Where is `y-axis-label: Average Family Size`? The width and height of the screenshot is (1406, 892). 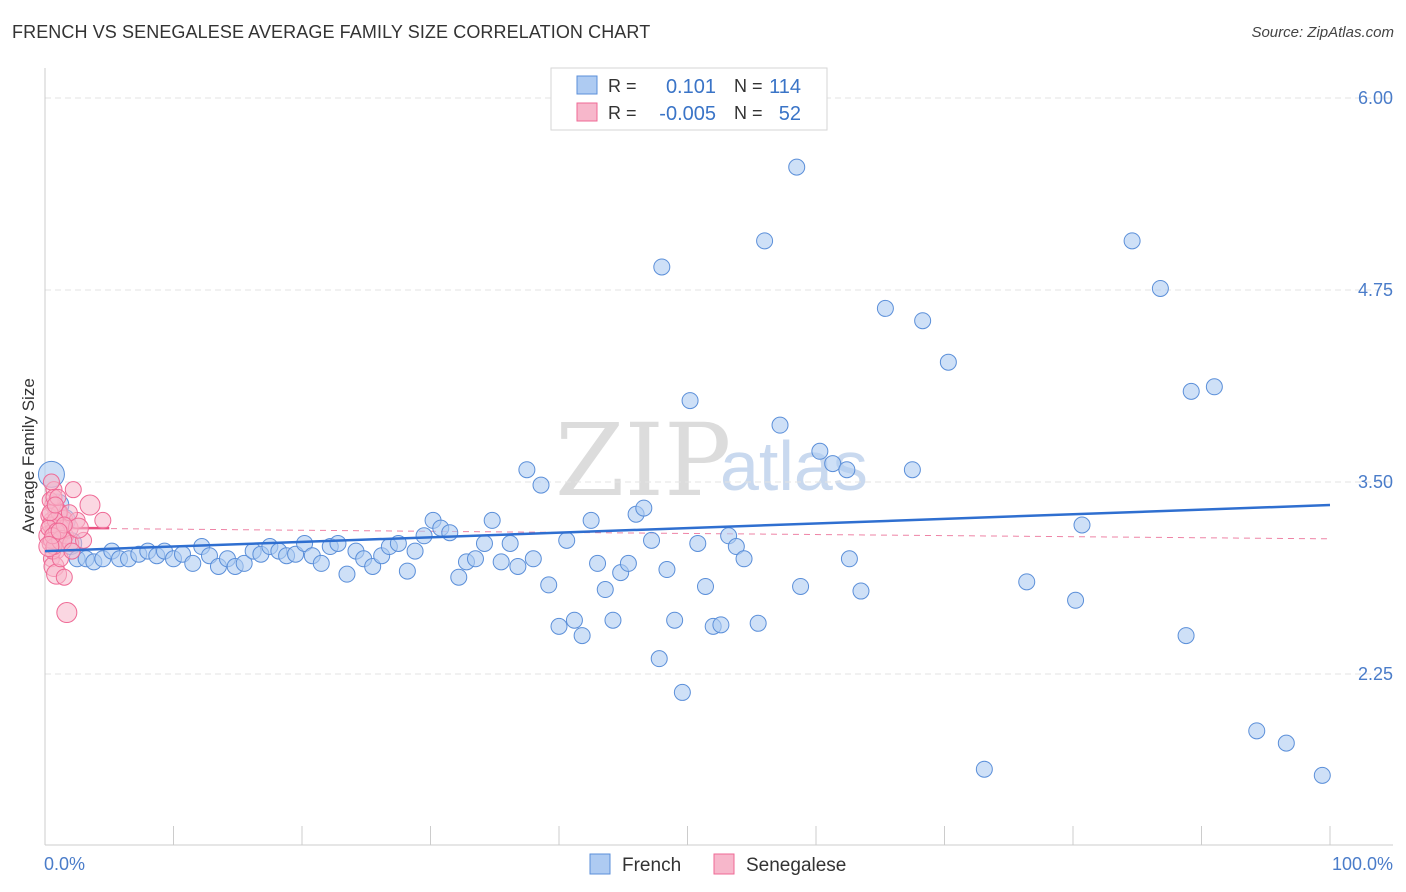
y-axis-label: Average Family Size is located at coordinates (28, 456).